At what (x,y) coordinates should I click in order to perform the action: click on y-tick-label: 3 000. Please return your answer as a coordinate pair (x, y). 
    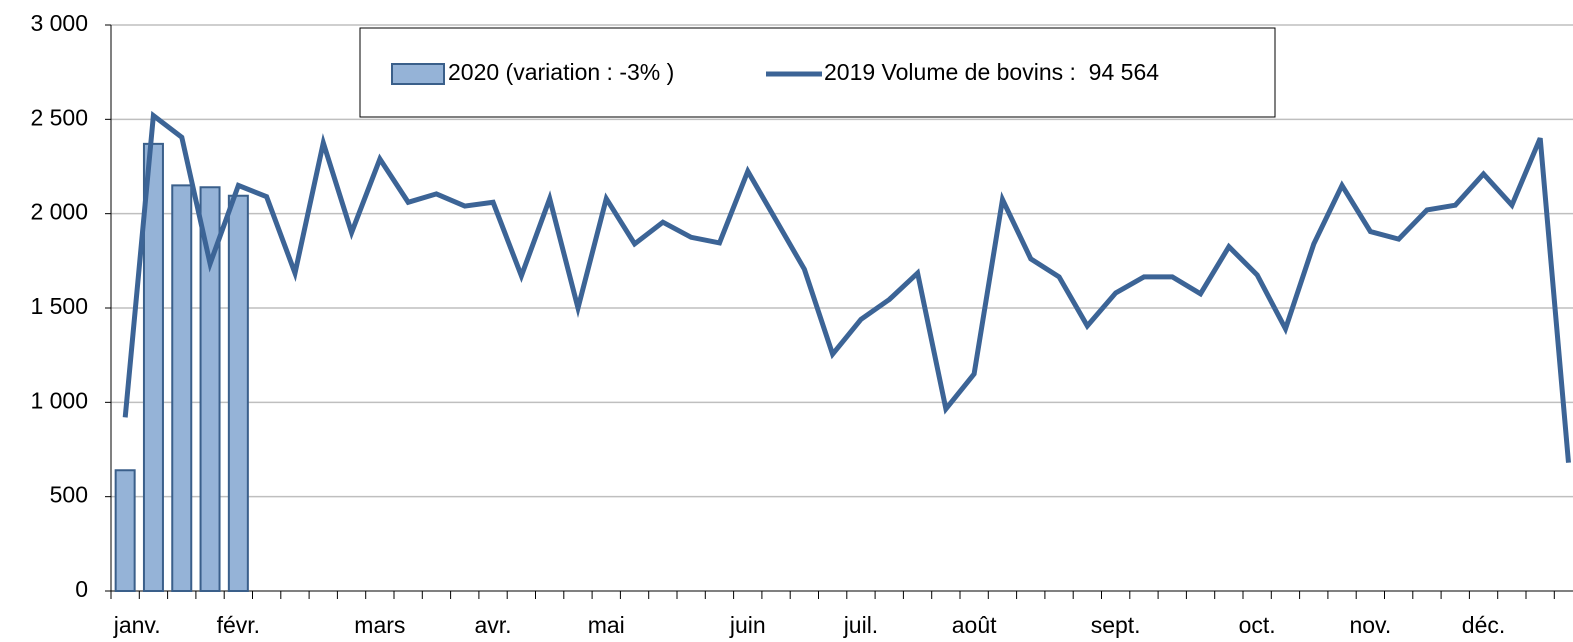
    Looking at the image, I should click on (59, 23).